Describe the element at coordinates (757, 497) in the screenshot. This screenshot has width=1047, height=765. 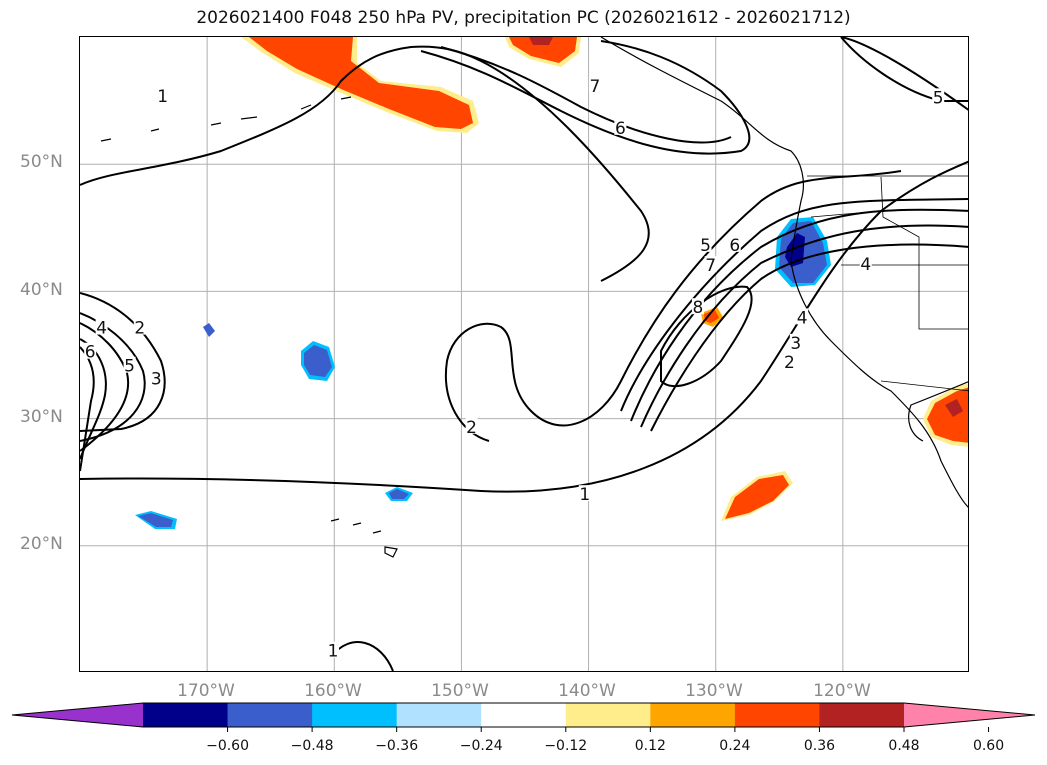
I see `precip-positive-subtropical-core` at that location.